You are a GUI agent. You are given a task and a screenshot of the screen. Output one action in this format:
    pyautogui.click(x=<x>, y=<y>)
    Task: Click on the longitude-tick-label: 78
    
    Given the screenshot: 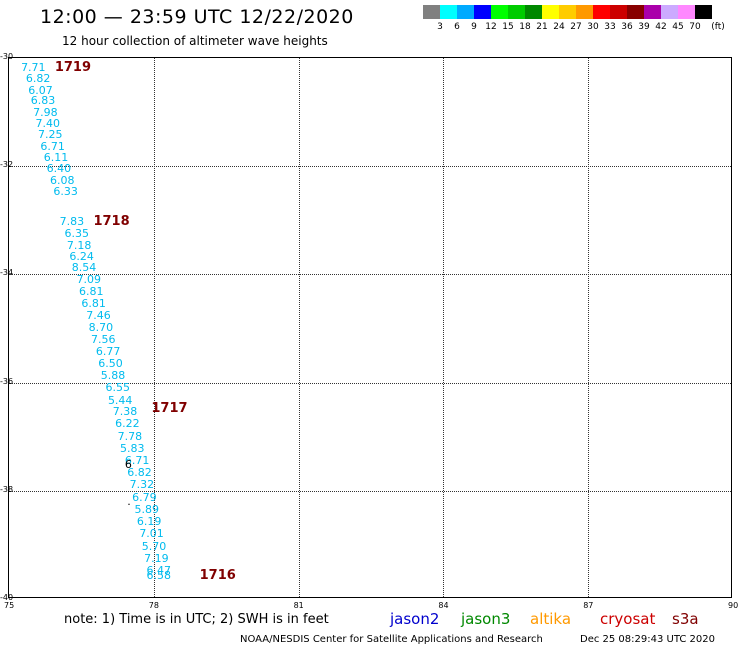 What is the action you would take?
    pyautogui.click(x=153, y=605)
    